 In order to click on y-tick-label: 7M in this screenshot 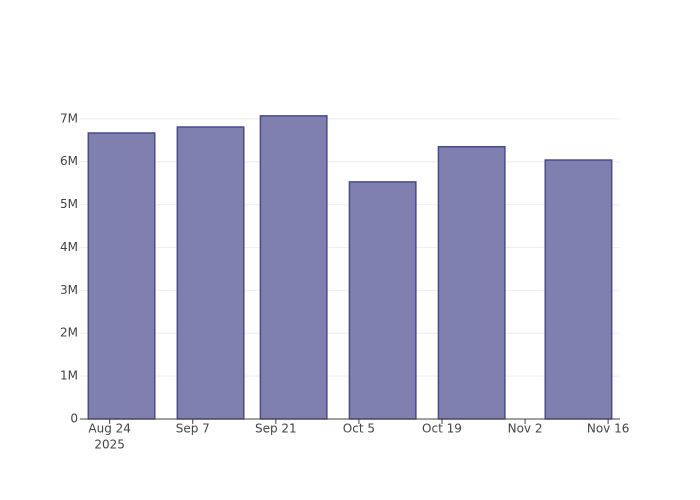, I will do `click(69, 118)`.